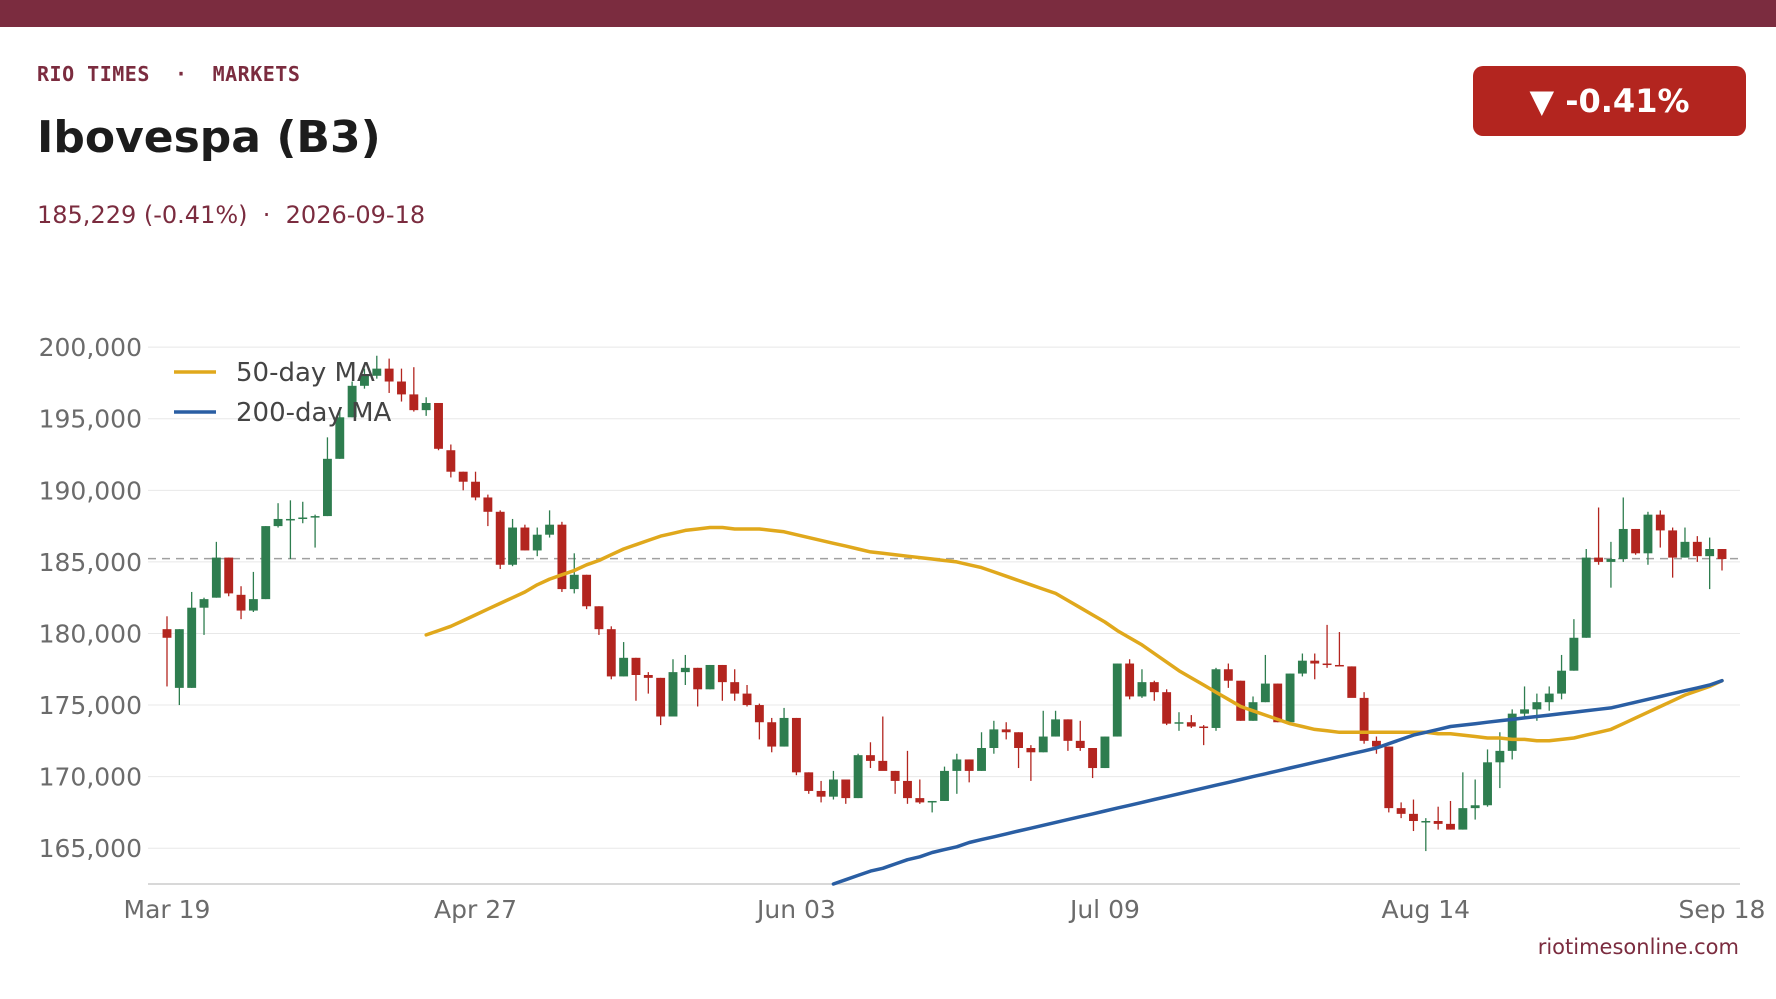 The image size is (1776, 999). Describe the element at coordinates (1722, 909) in the screenshot. I see `x-tick-label: Sep 18` at that location.